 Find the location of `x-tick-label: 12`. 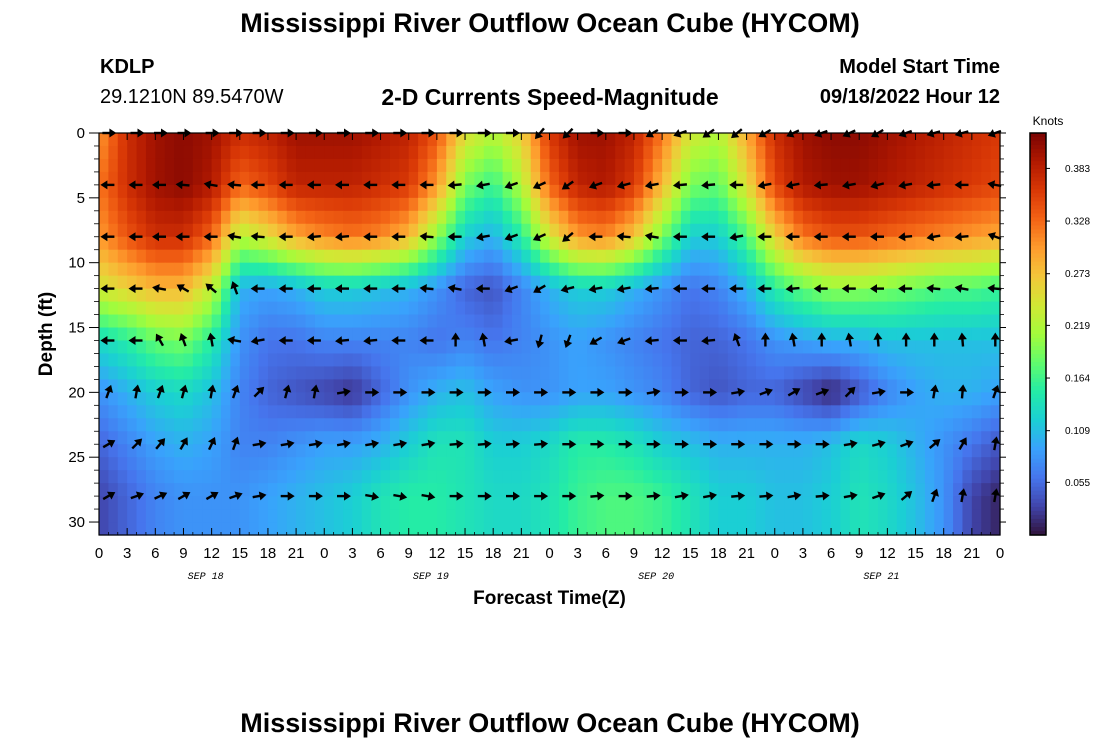

x-tick-label: 12 is located at coordinates (437, 553).